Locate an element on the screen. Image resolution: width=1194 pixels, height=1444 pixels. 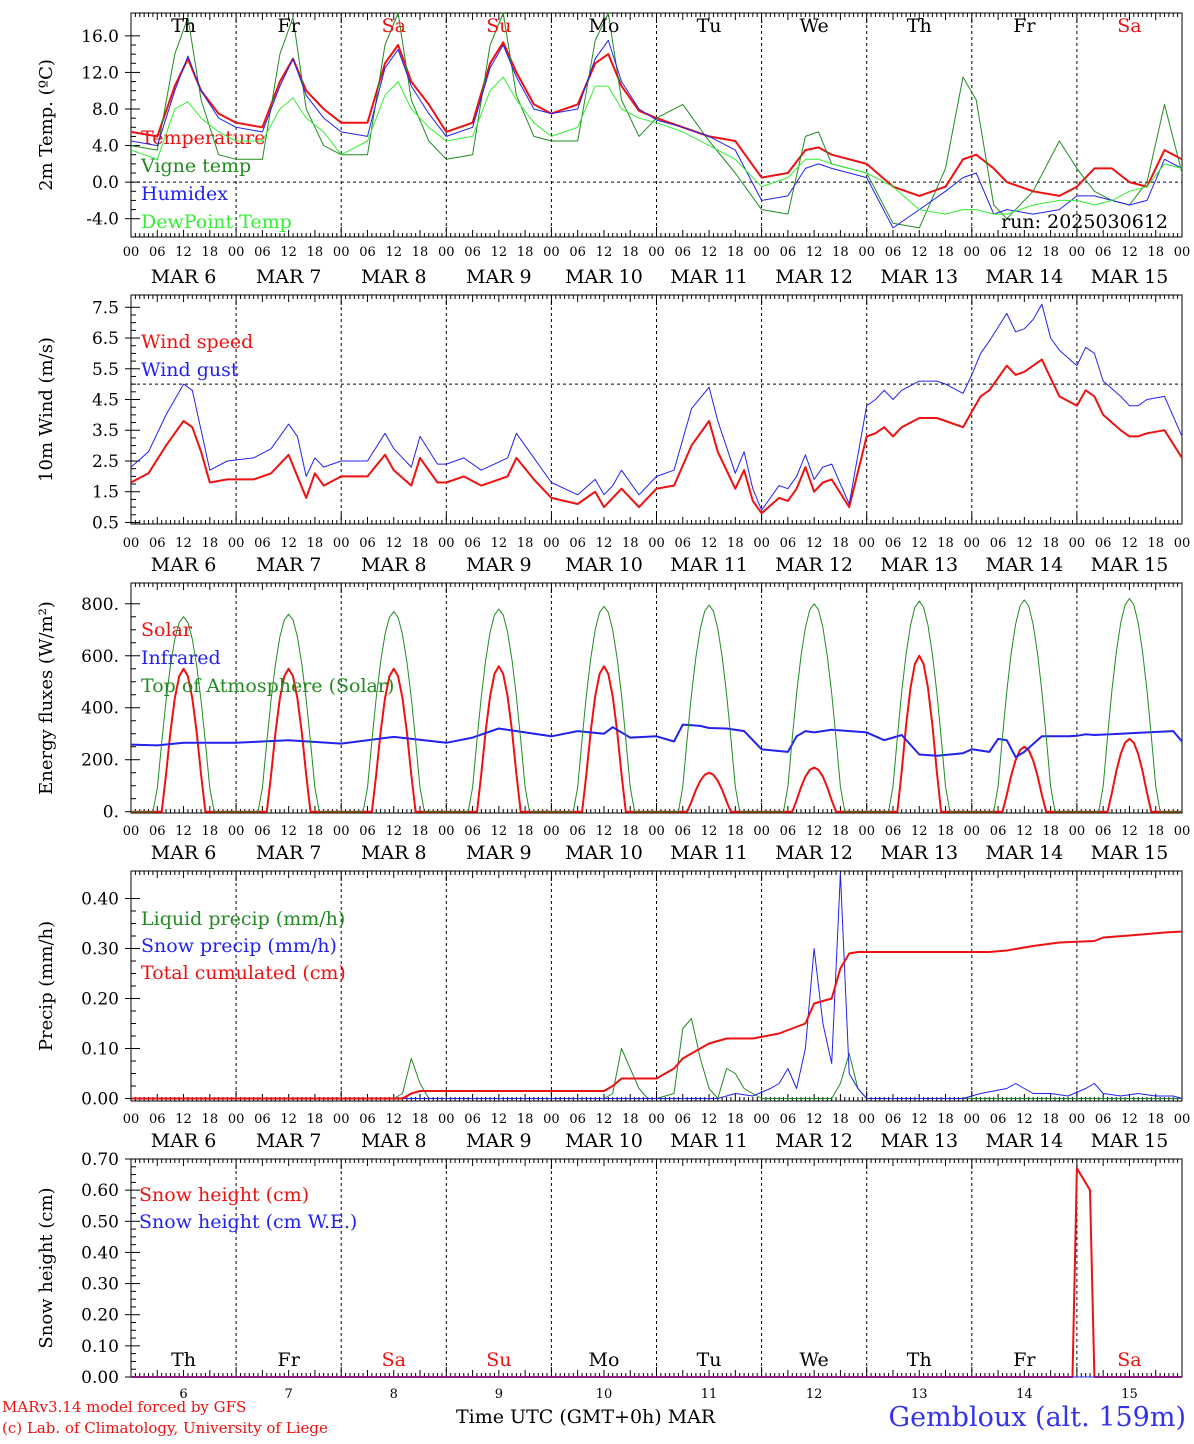
y-tick-label: 4.0 is located at coordinates (105, 147).